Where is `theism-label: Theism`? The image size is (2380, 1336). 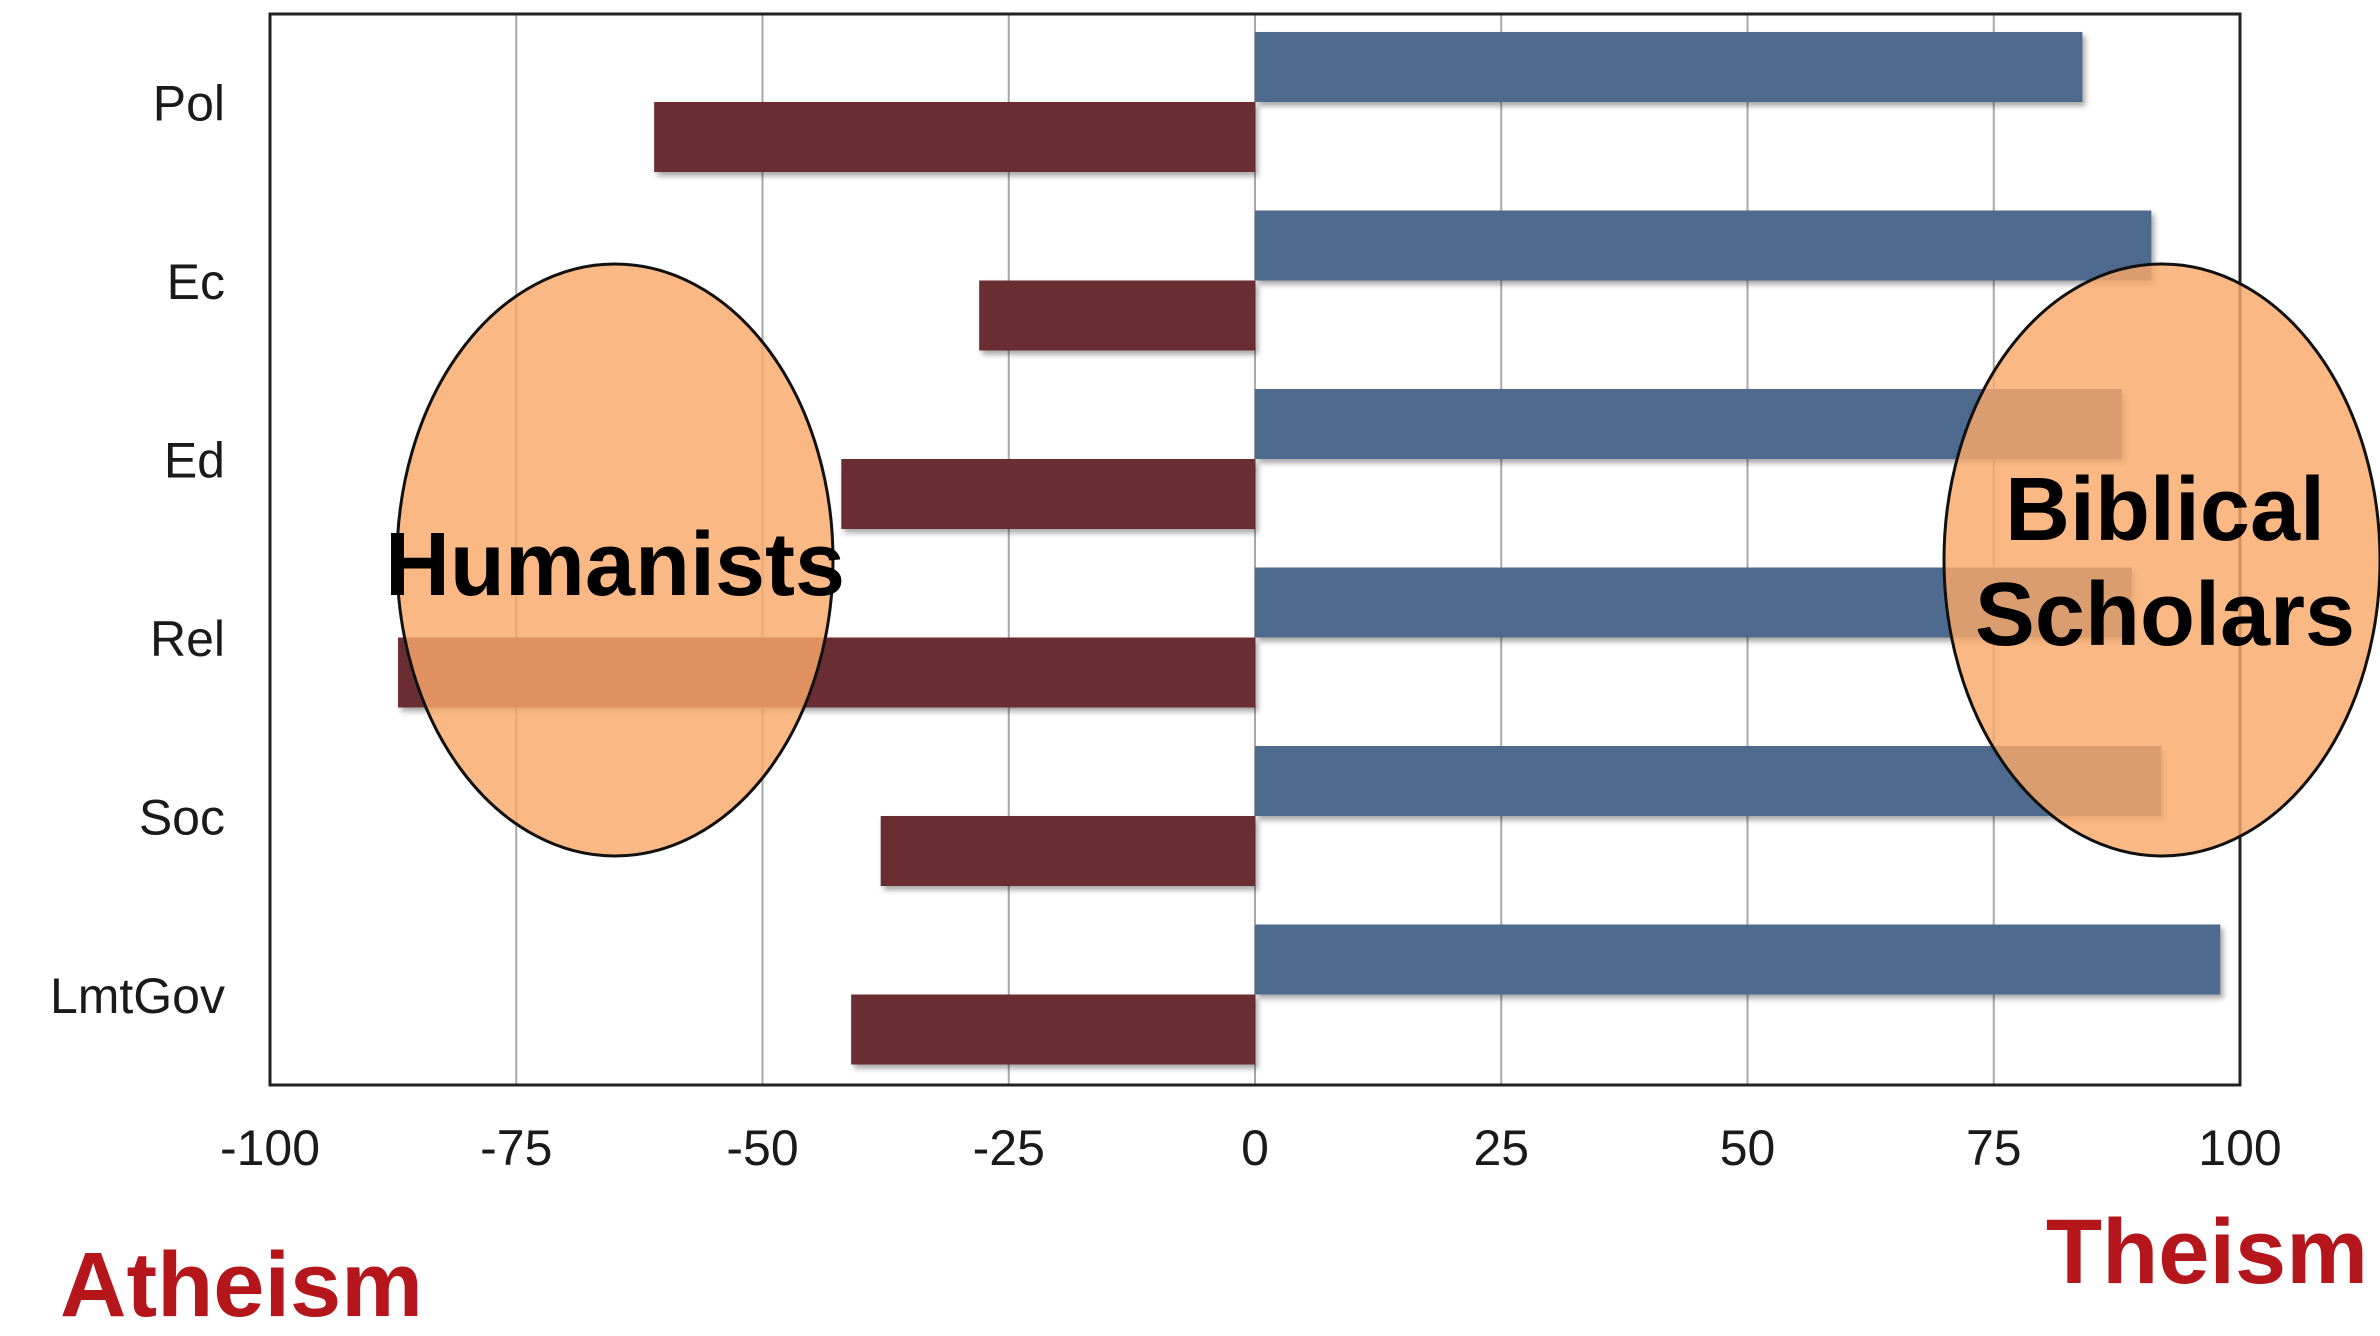 theism-label: Theism is located at coordinates (2207, 1252).